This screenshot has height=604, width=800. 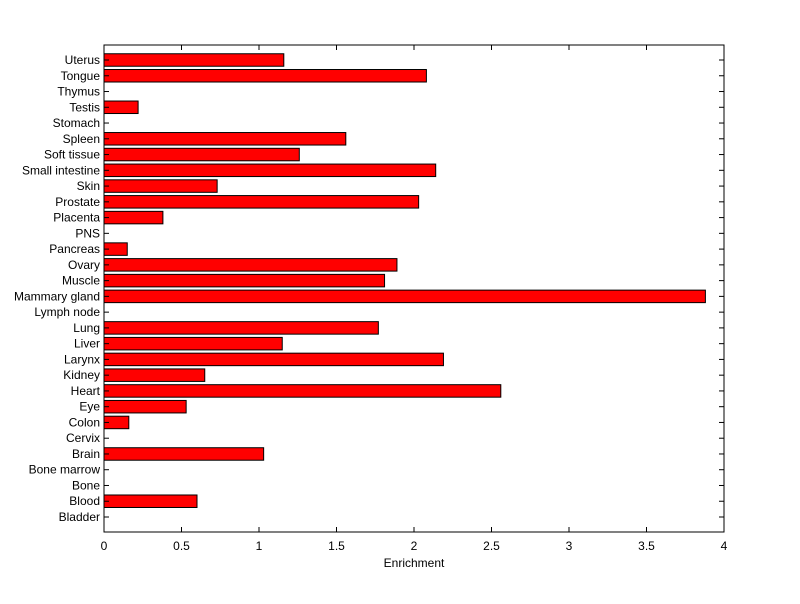 I want to click on y-tick-label-kidney: Kidney, so click(x=81, y=375).